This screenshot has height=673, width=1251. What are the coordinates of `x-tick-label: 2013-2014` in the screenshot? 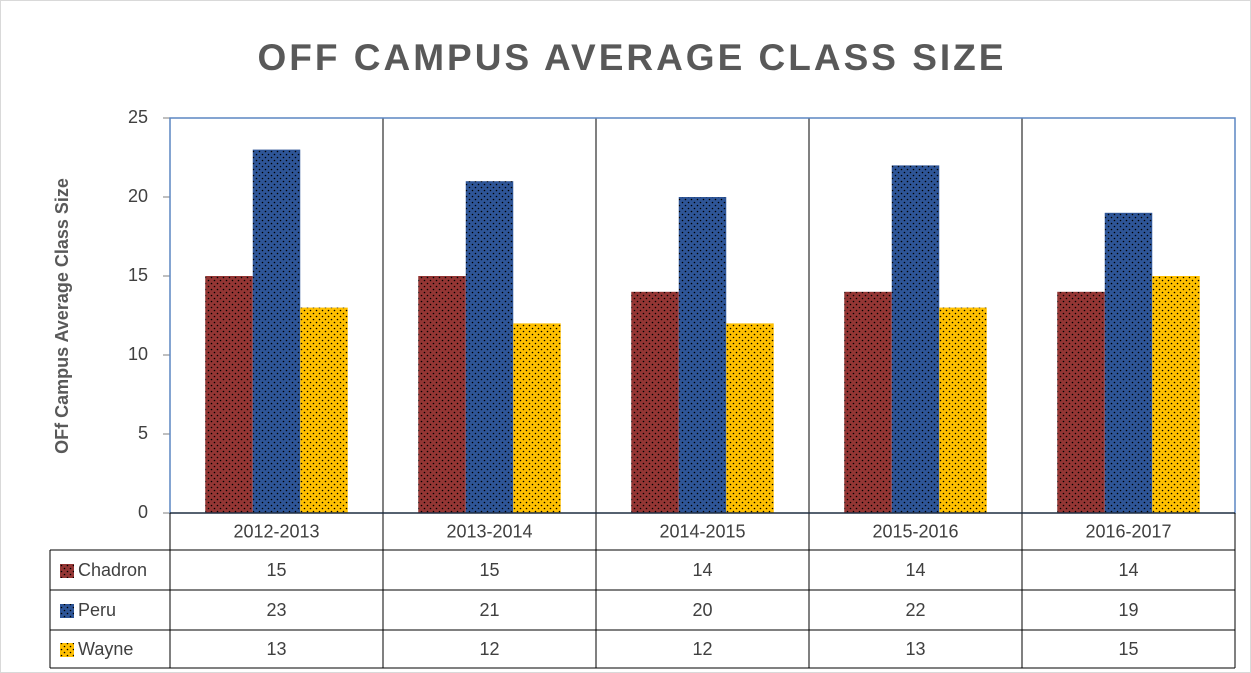 It's located at (489, 531).